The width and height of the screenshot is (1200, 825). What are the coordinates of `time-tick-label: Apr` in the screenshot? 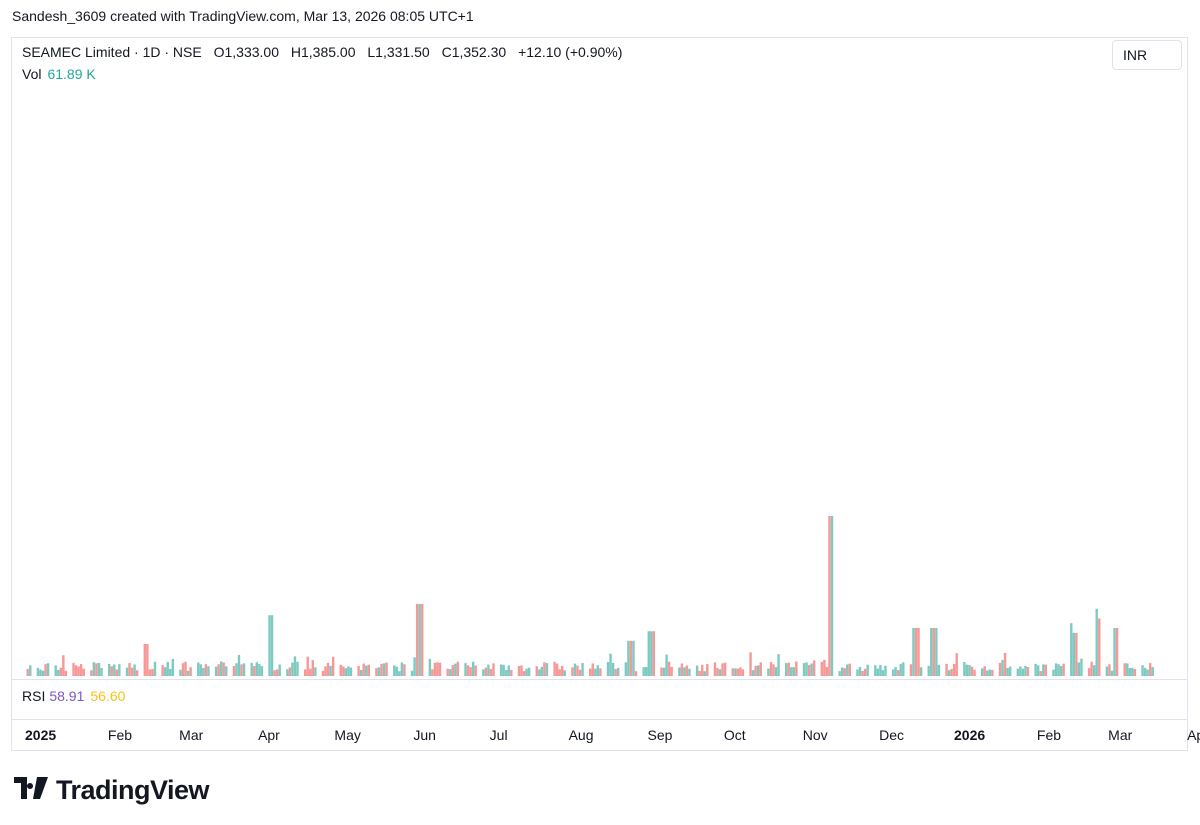 It's located at (1193, 735).